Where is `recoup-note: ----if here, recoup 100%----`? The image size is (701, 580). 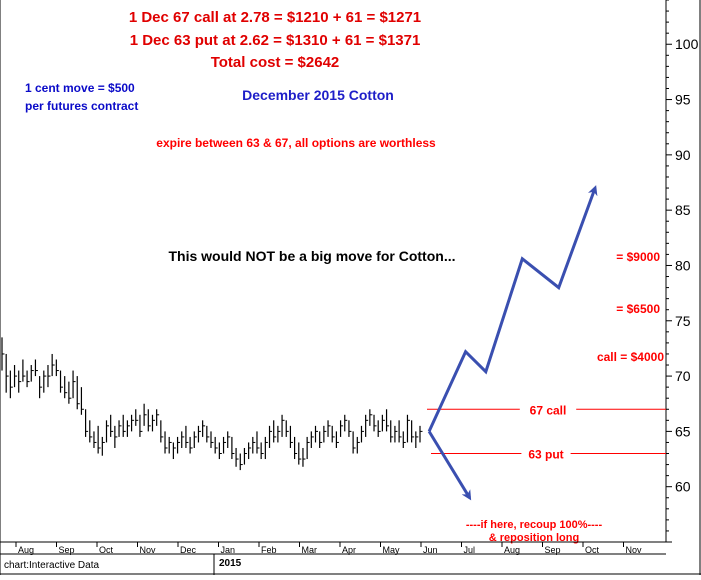 recoup-note: ----if here, recoup 100%---- is located at coordinates (534, 525).